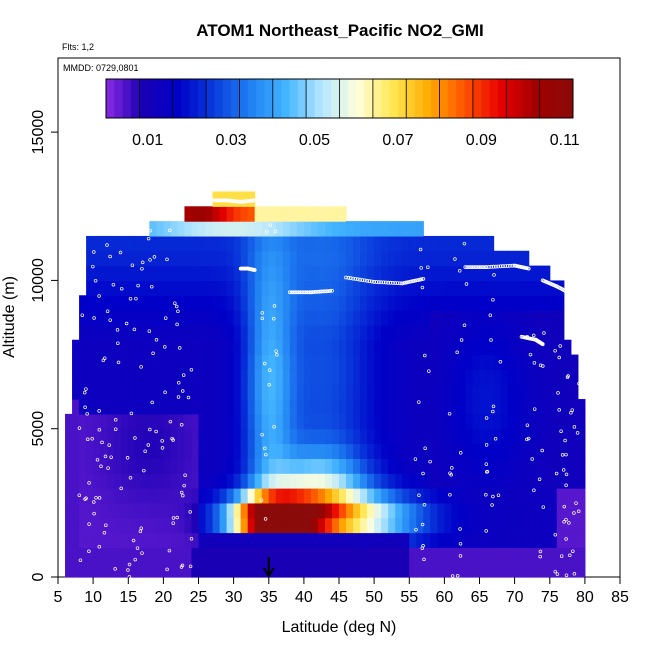 The image size is (650, 650). What do you see at coordinates (452, 98) in the screenshot?
I see `colorbar-segment` at bounding box center [452, 98].